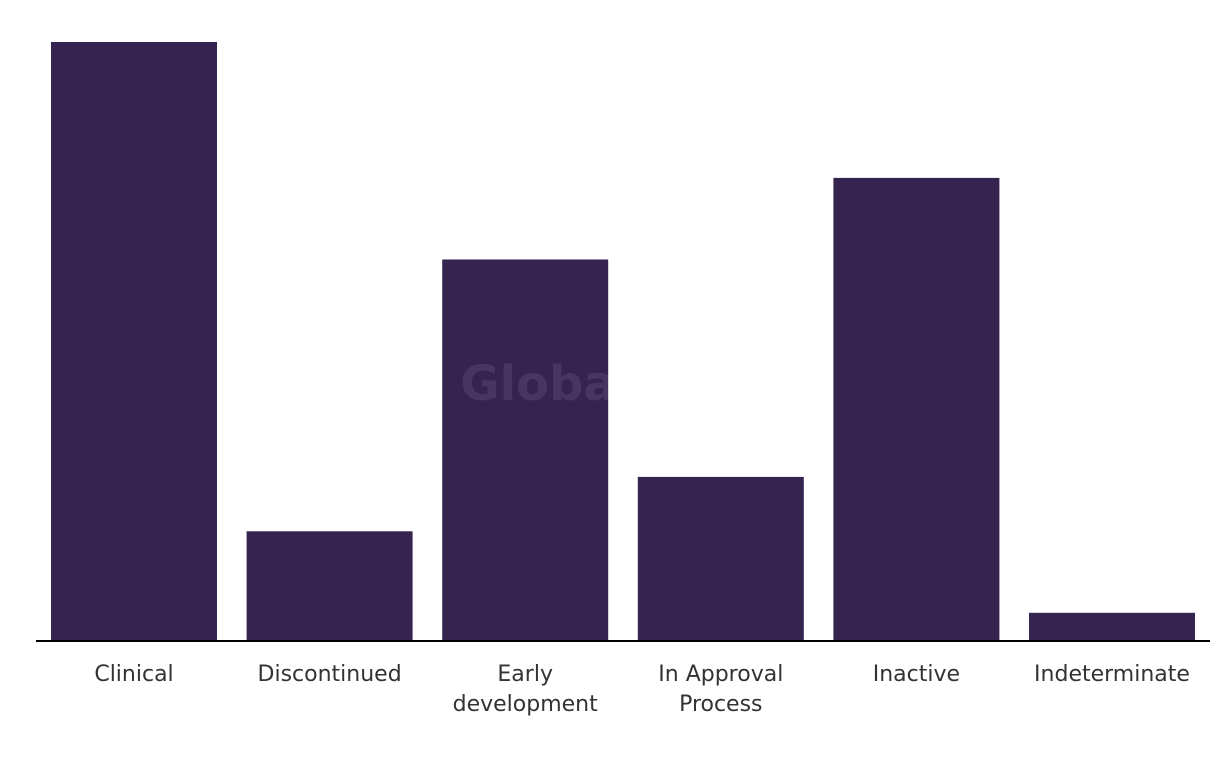  I want to click on x-tick-label-0: Clinical, so click(133, 674).